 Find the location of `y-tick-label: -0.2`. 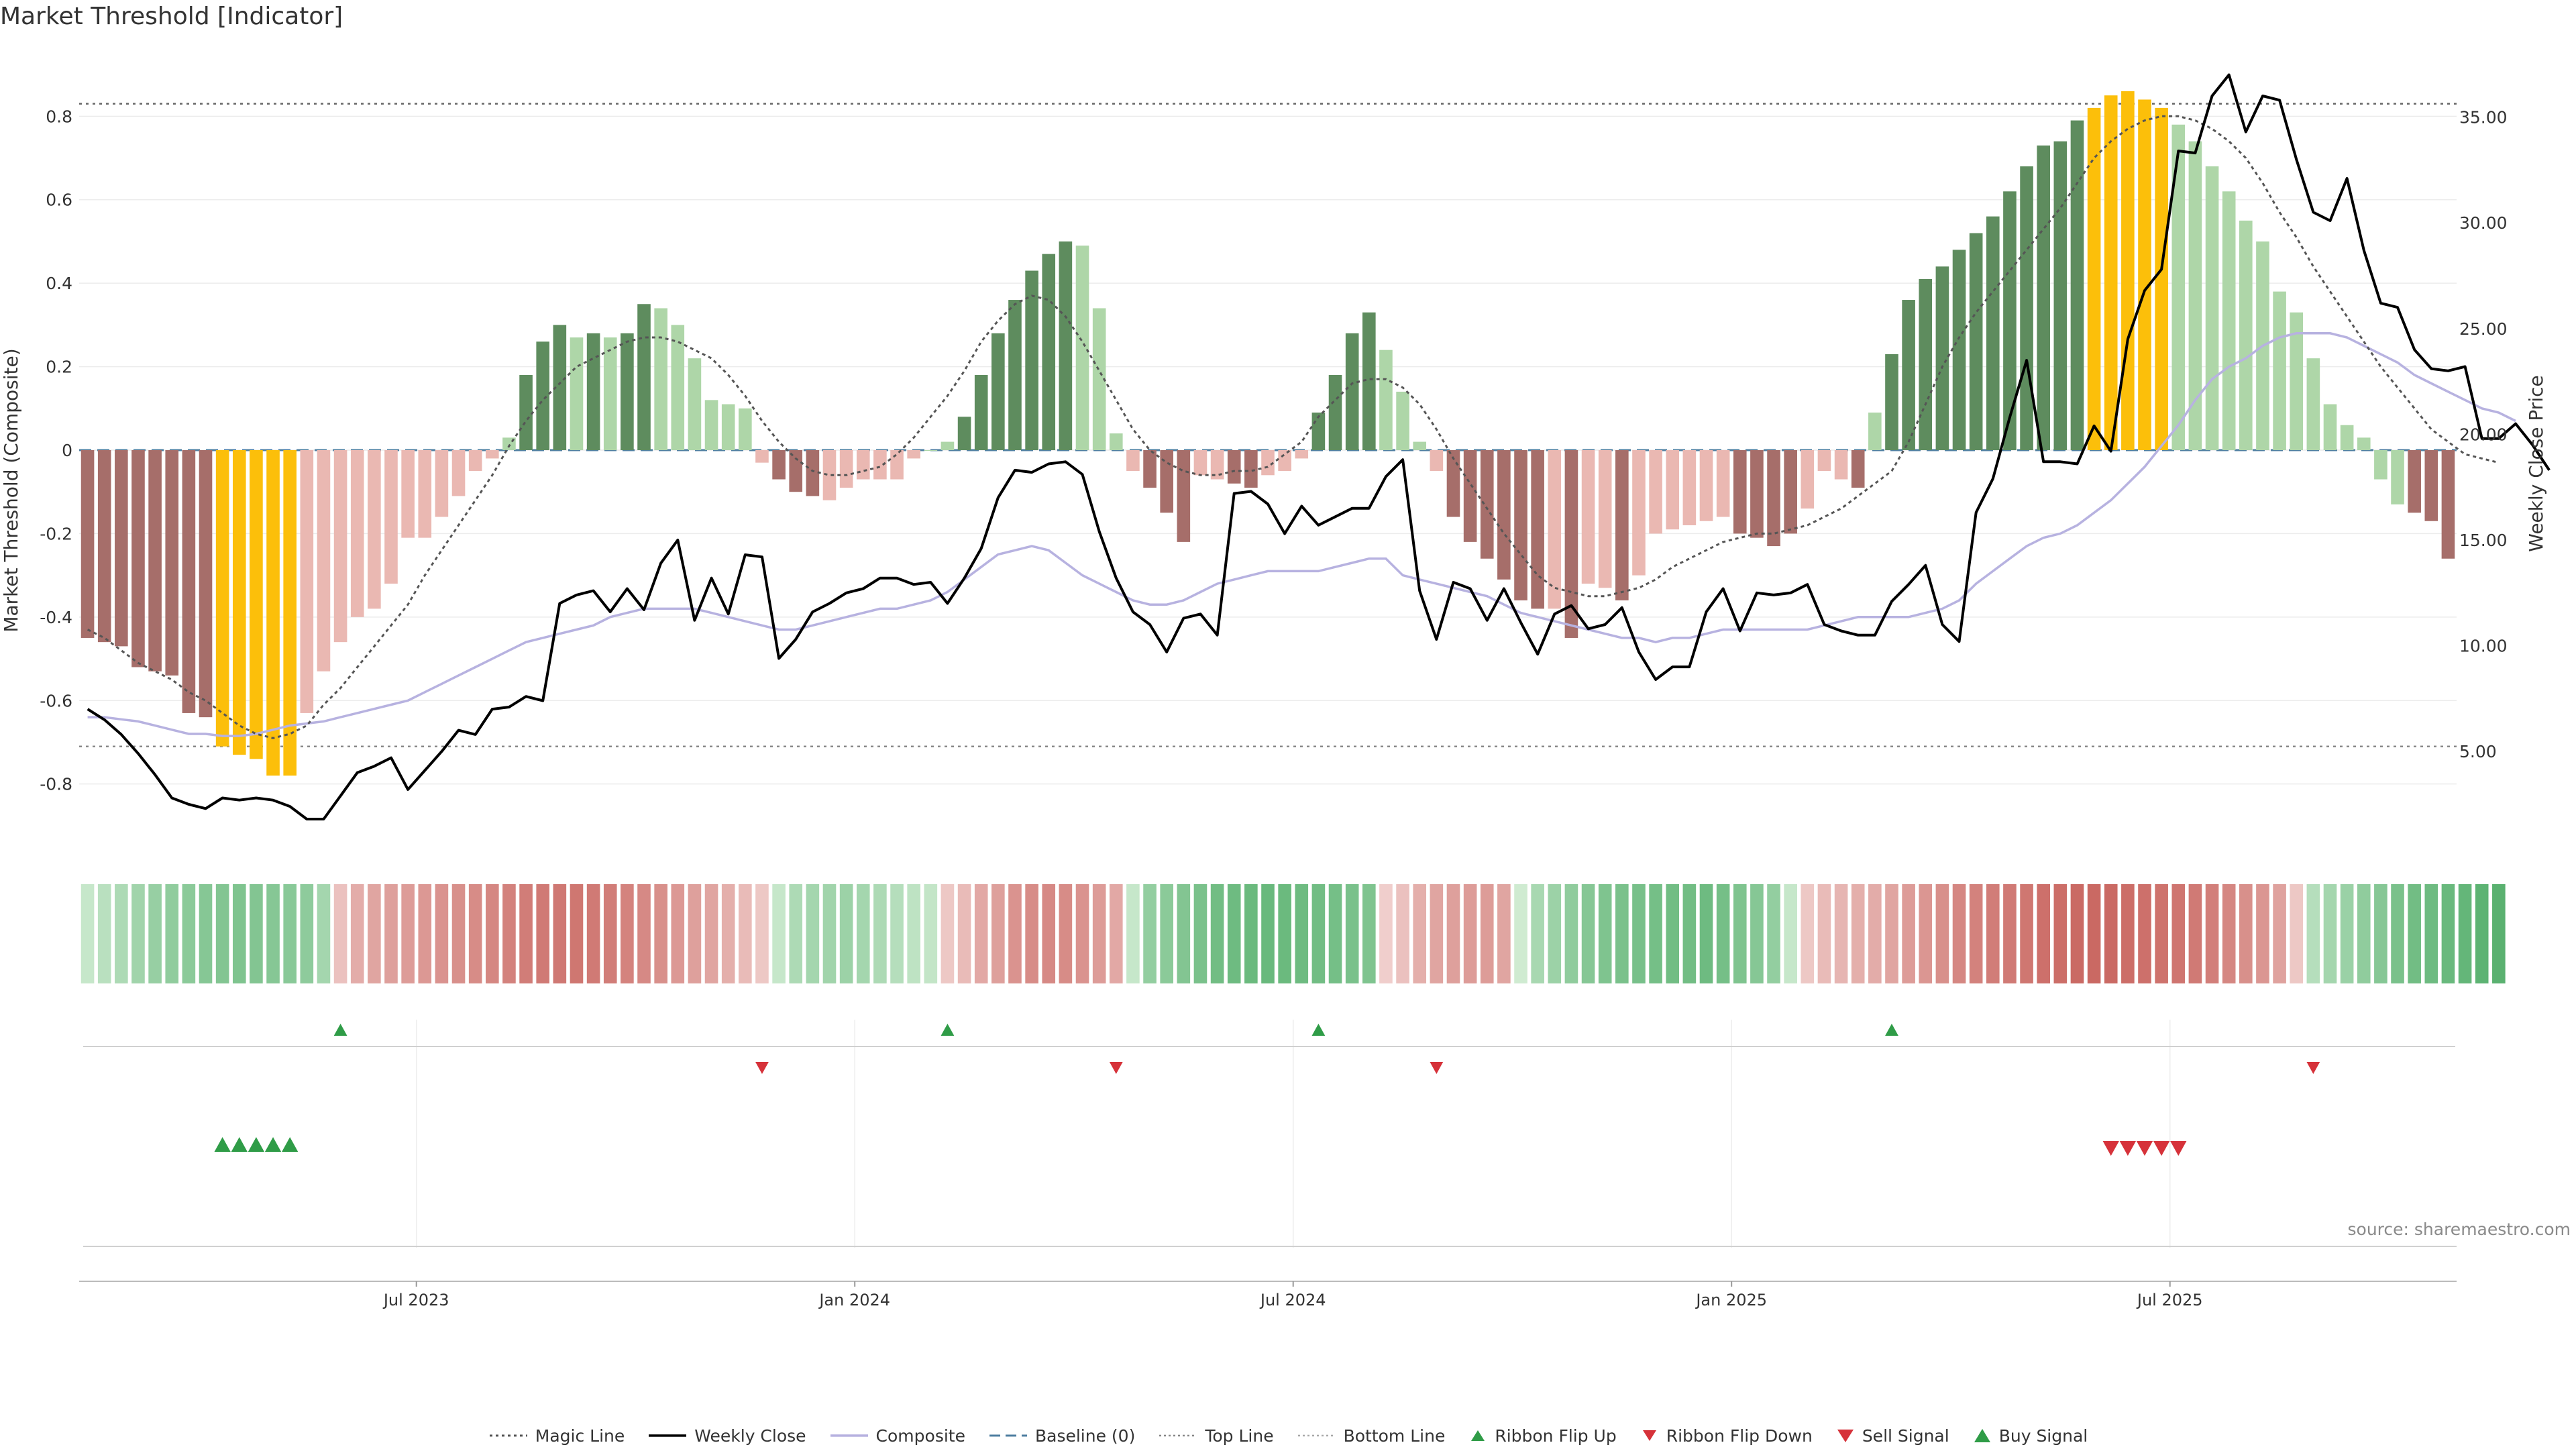

y-tick-label: -0.2 is located at coordinates (56, 533).